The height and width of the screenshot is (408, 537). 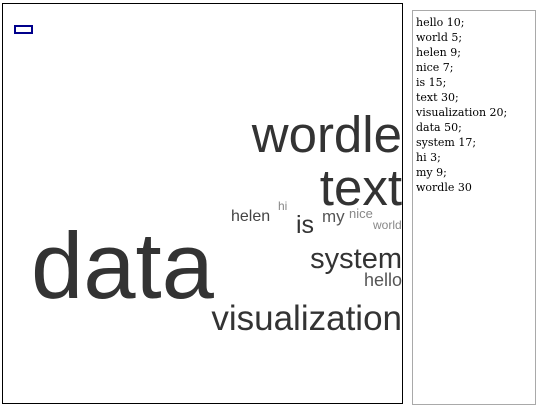 What do you see at coordinates (282, 206) in the screenshot?
I see `word-hi: hi` at bounding box center [282, 206].